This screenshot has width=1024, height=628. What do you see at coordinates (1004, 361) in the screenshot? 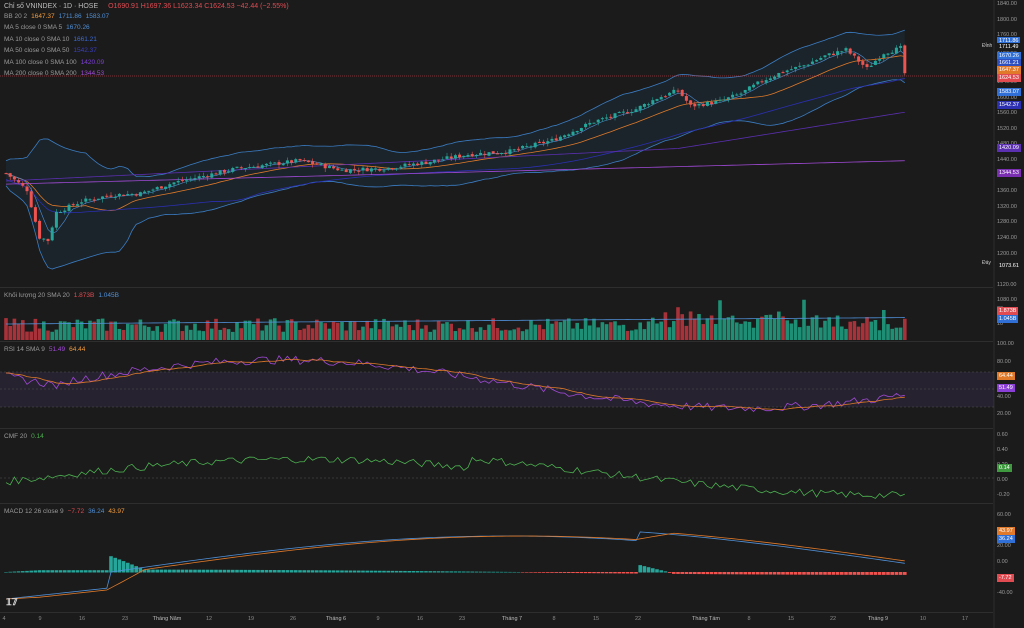
I see `rsi-axis-label: 80.00` at bounding box center [1004, 361].